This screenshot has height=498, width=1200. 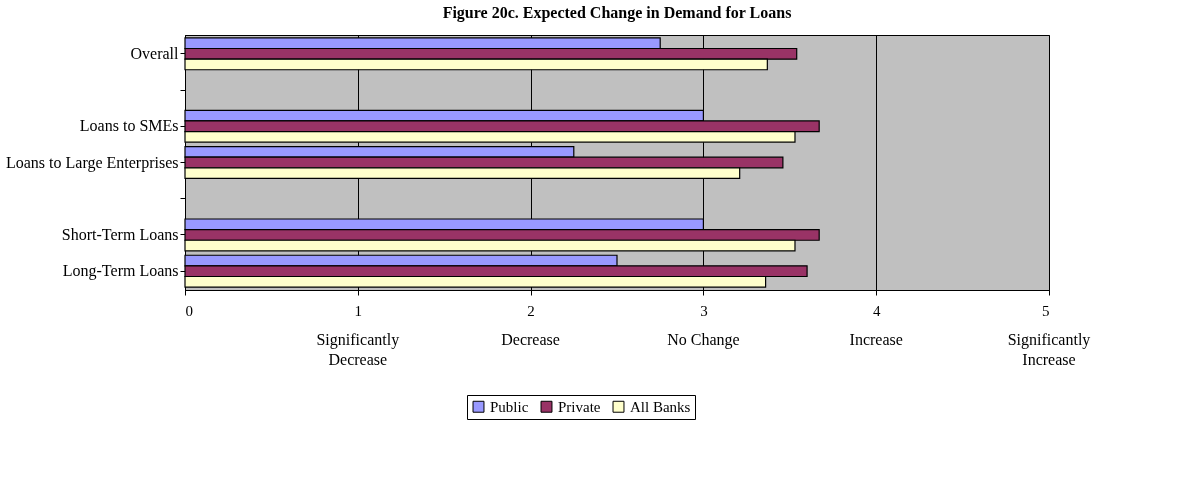 I want to click on y-tick-label: Short-Term Loans, so click(x=120, y=234).